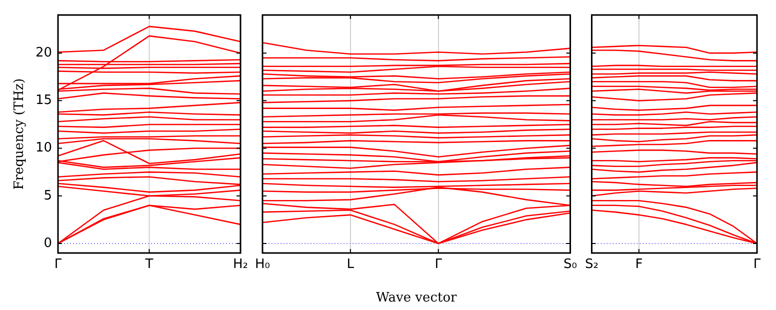 This screenshot has width=776, height=310. What do you see at coordinates (43, 148) in the screenshot?
I see `y-tick-label: 10` at bounding box center [43, 148].